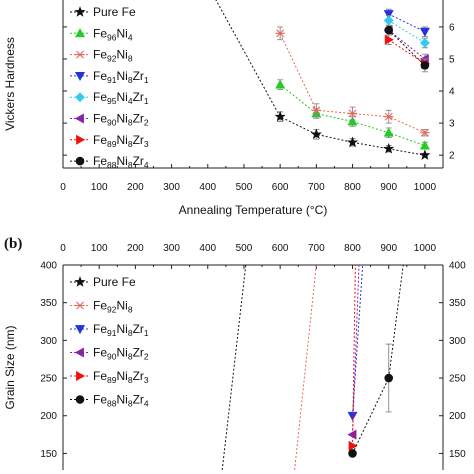 This screenshot has width=474, height=474. Describe the element at coordinates (452, 27) in the screenshot. I see `y-tick-label-right: 6` at that location.